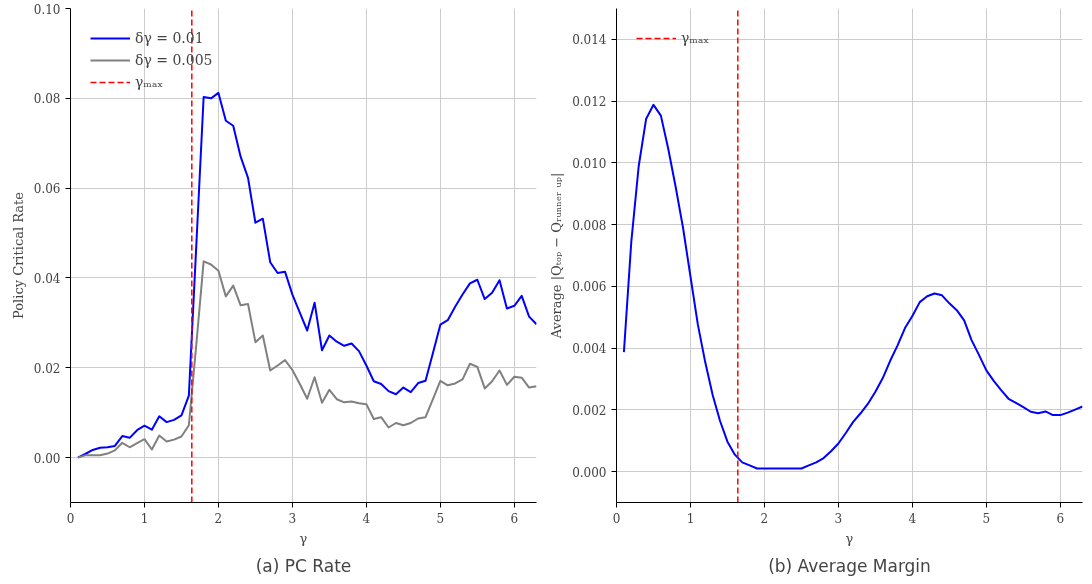  Describe the element at coordinates (589, 349) in the screenshot. I see `y-tick-label: 0.004` at that location.